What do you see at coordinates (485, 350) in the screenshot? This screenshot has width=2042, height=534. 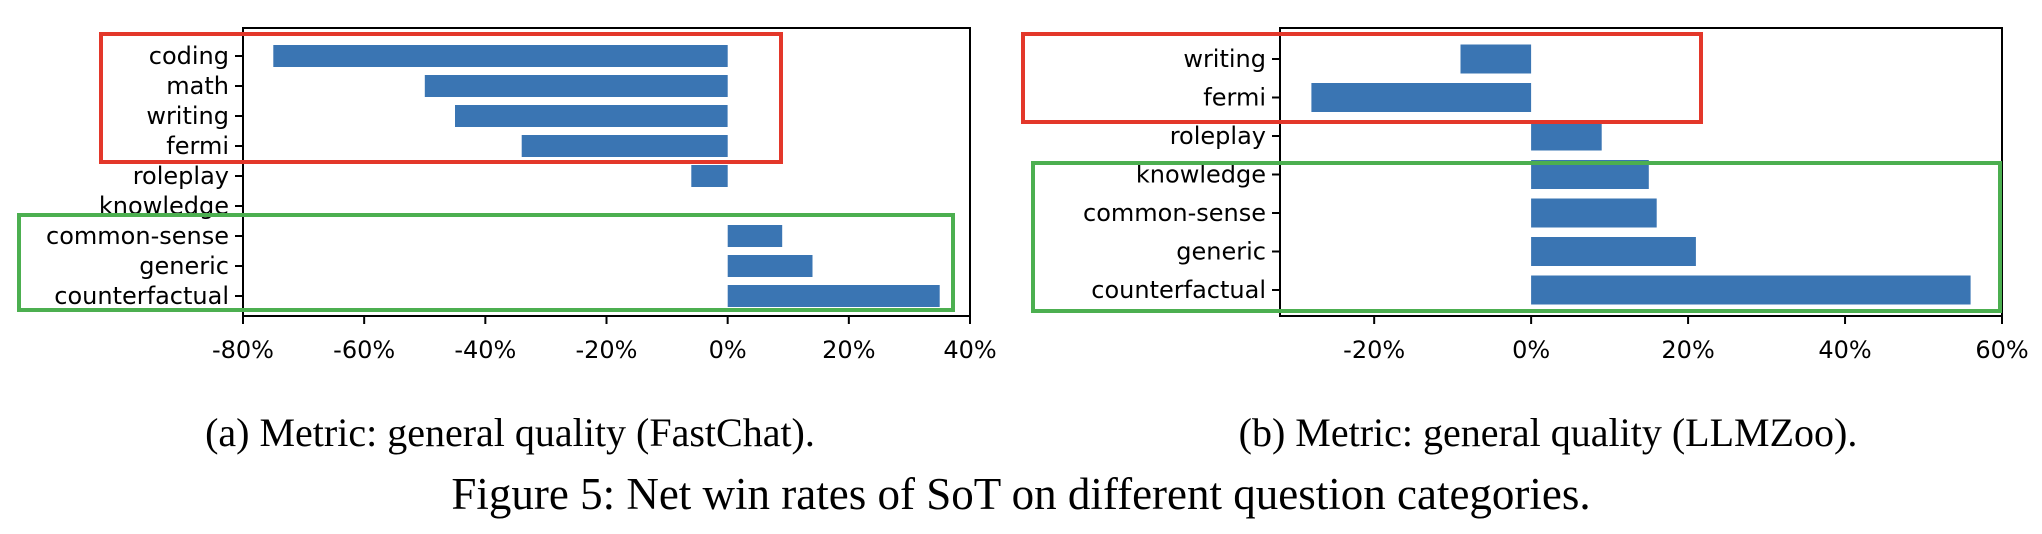 I see `chart-a-xtick-label: -40%` at bounding box center [485, 350].